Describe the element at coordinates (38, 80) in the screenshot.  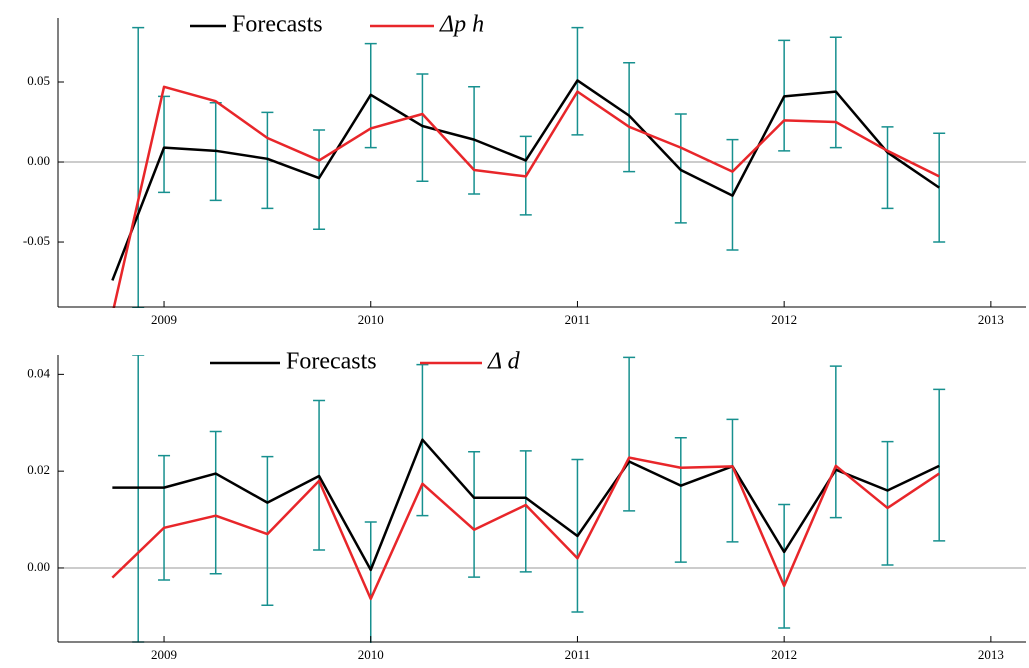
I see `y-tick-label: 0.05` at that location.